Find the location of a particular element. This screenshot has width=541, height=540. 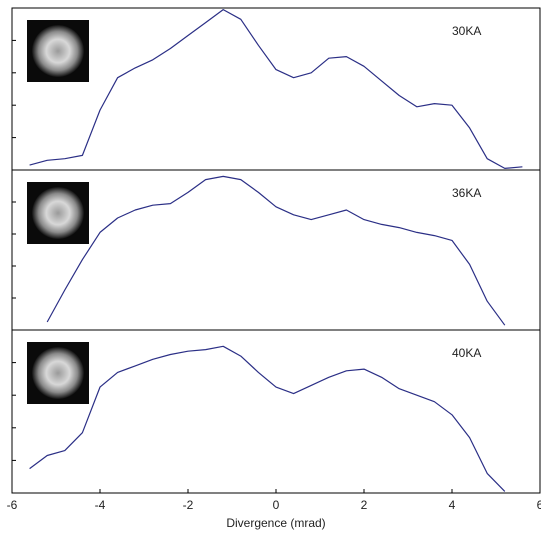

panel-label: 40KA is located at coordinates (466, 353).